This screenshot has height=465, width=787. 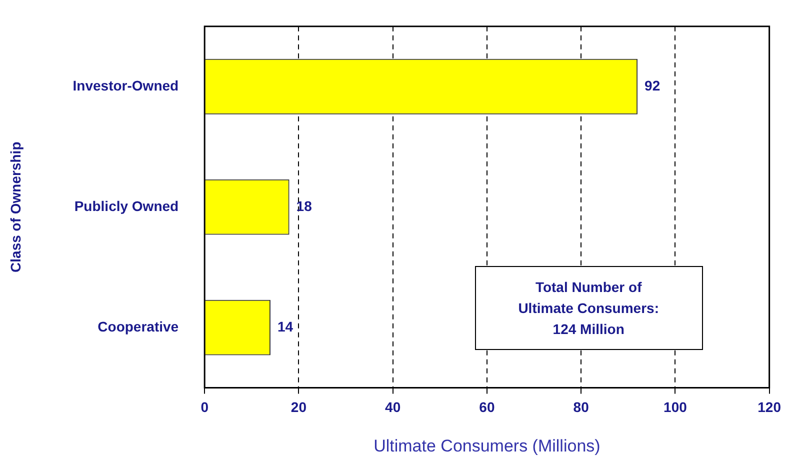 I want to click on x-tick-label: 0, so click(x=204, y=407).